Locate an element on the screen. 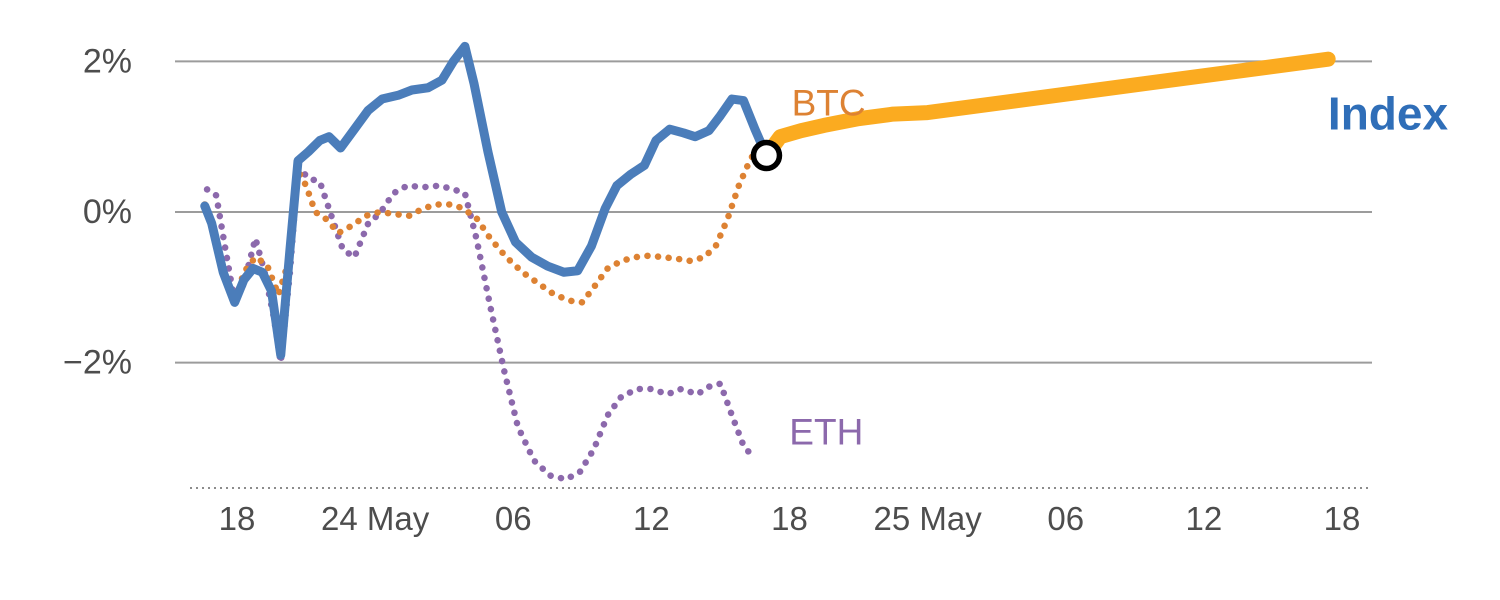 This screenshot has height=600, width=1500. series-label-index: Index is located at coordinates (1388, 113).